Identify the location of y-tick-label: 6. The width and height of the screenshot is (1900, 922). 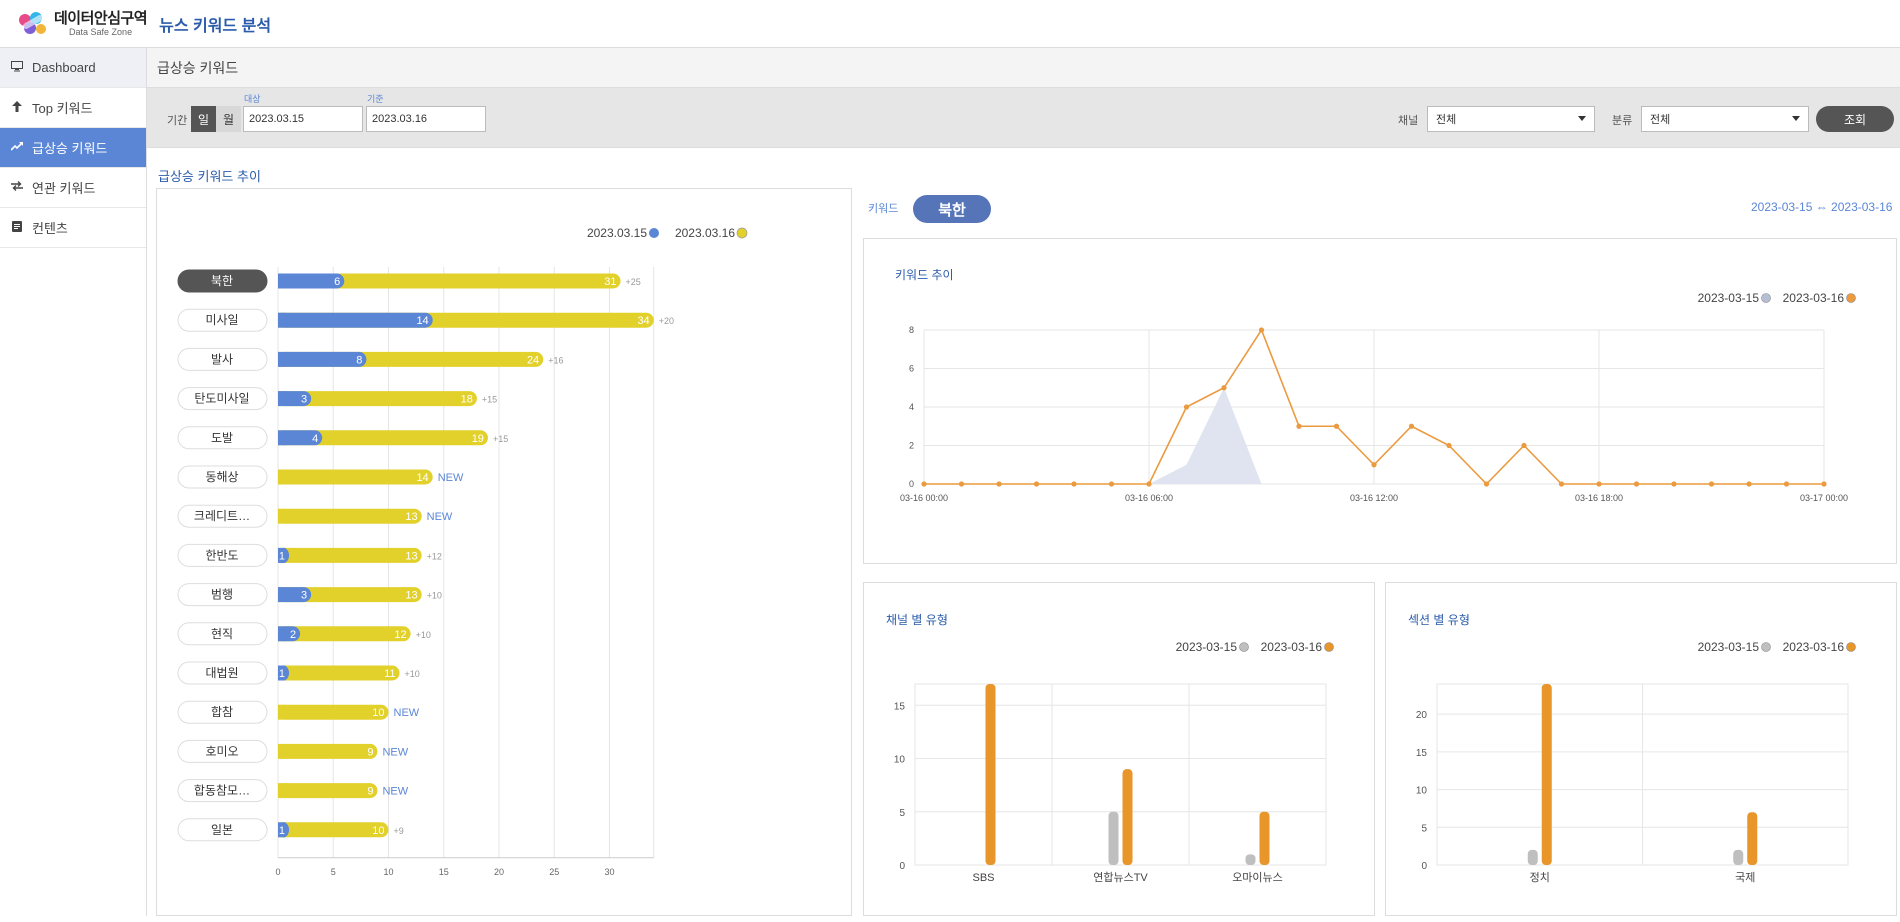
(911, 369).